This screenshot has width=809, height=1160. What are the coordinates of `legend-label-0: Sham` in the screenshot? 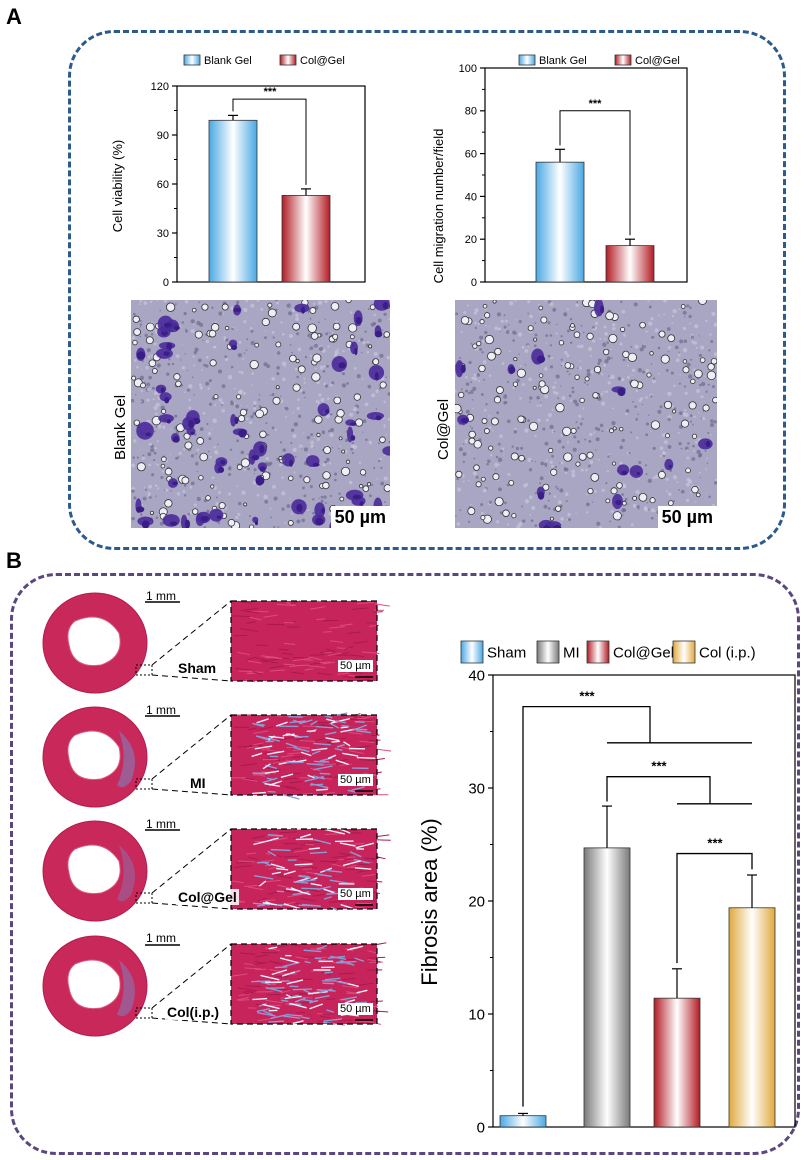 It's located at (506, 652).